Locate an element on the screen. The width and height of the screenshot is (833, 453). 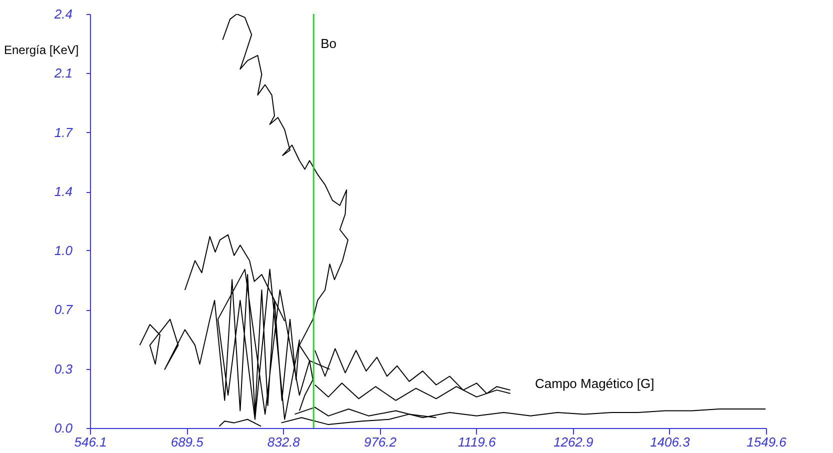
x-tick-label: 832.8 is located at coordinates (284, 442).